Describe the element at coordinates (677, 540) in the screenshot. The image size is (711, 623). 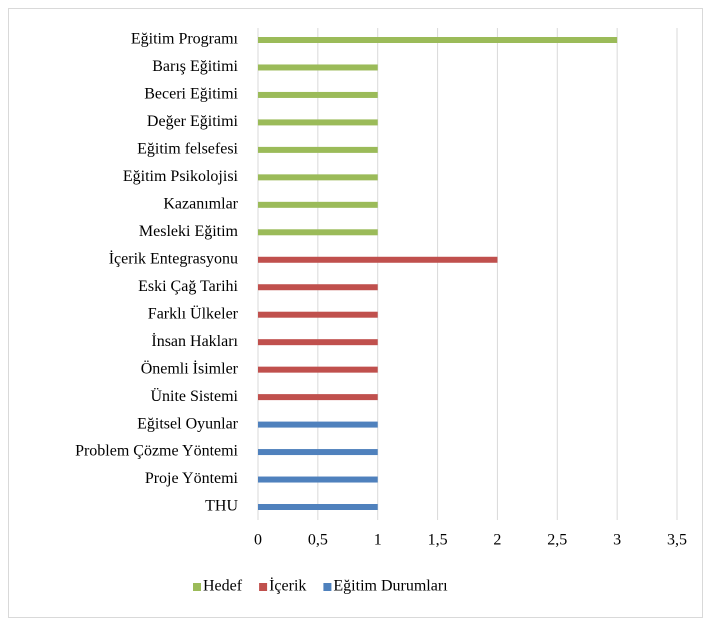
I see `x-tick-label: 3,5` at that location.